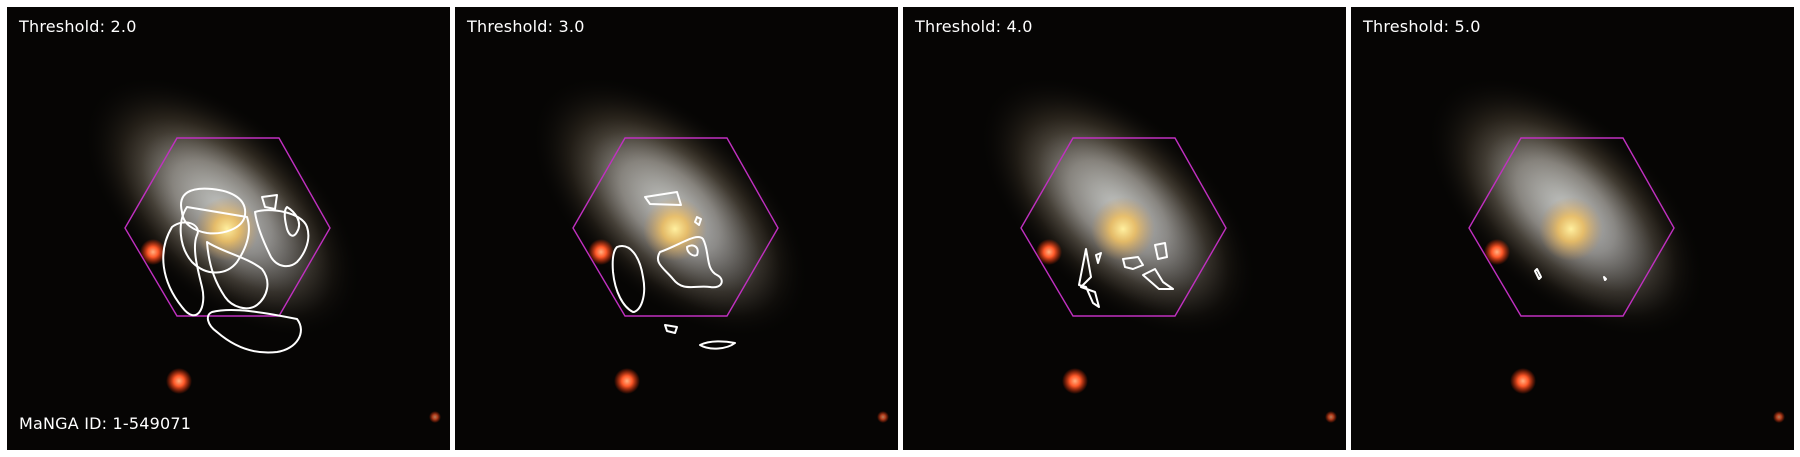 The height and width of the screenshot is (457, 1800). What do you see at coordinates (526, 26) in the screenshot?
I see `panel-title: Threshold: 3.0` at bounding box center [526, 26].